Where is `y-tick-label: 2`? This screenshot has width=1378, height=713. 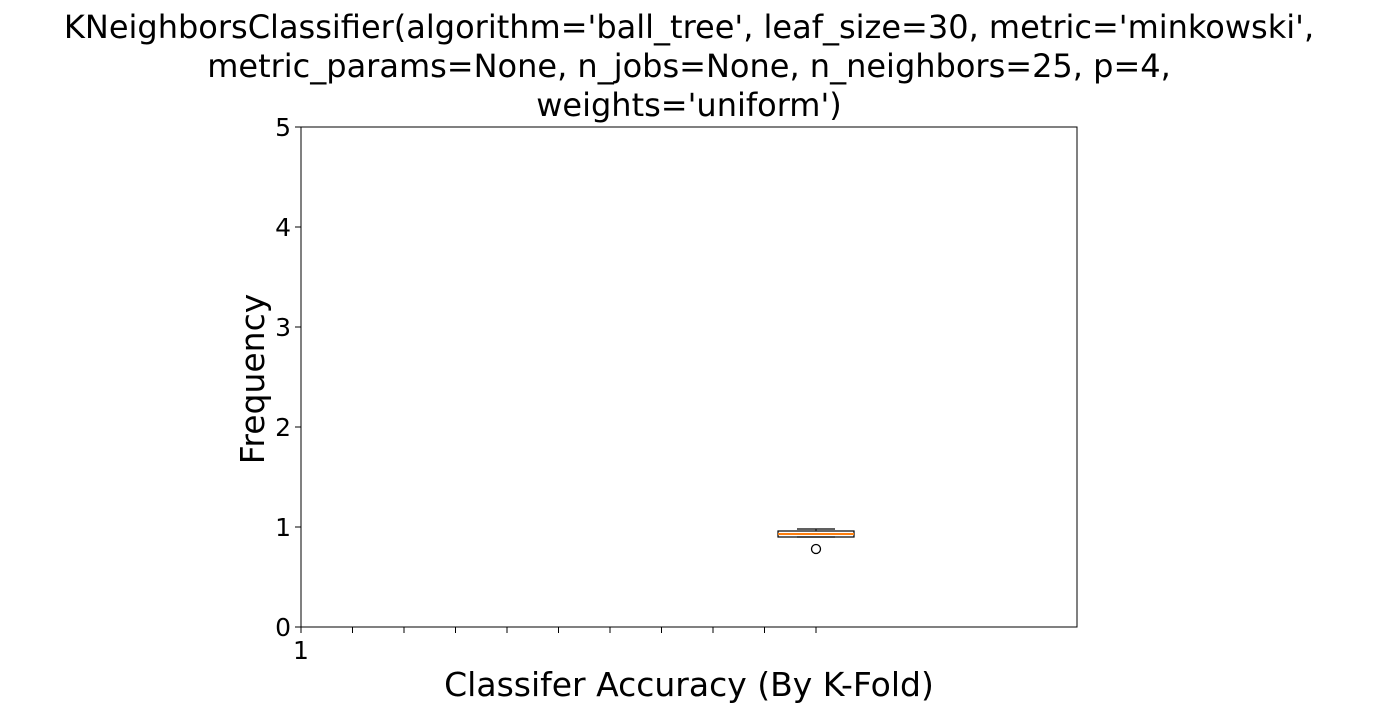
y-tick-label: 2 is located at coordinates (283, 427).